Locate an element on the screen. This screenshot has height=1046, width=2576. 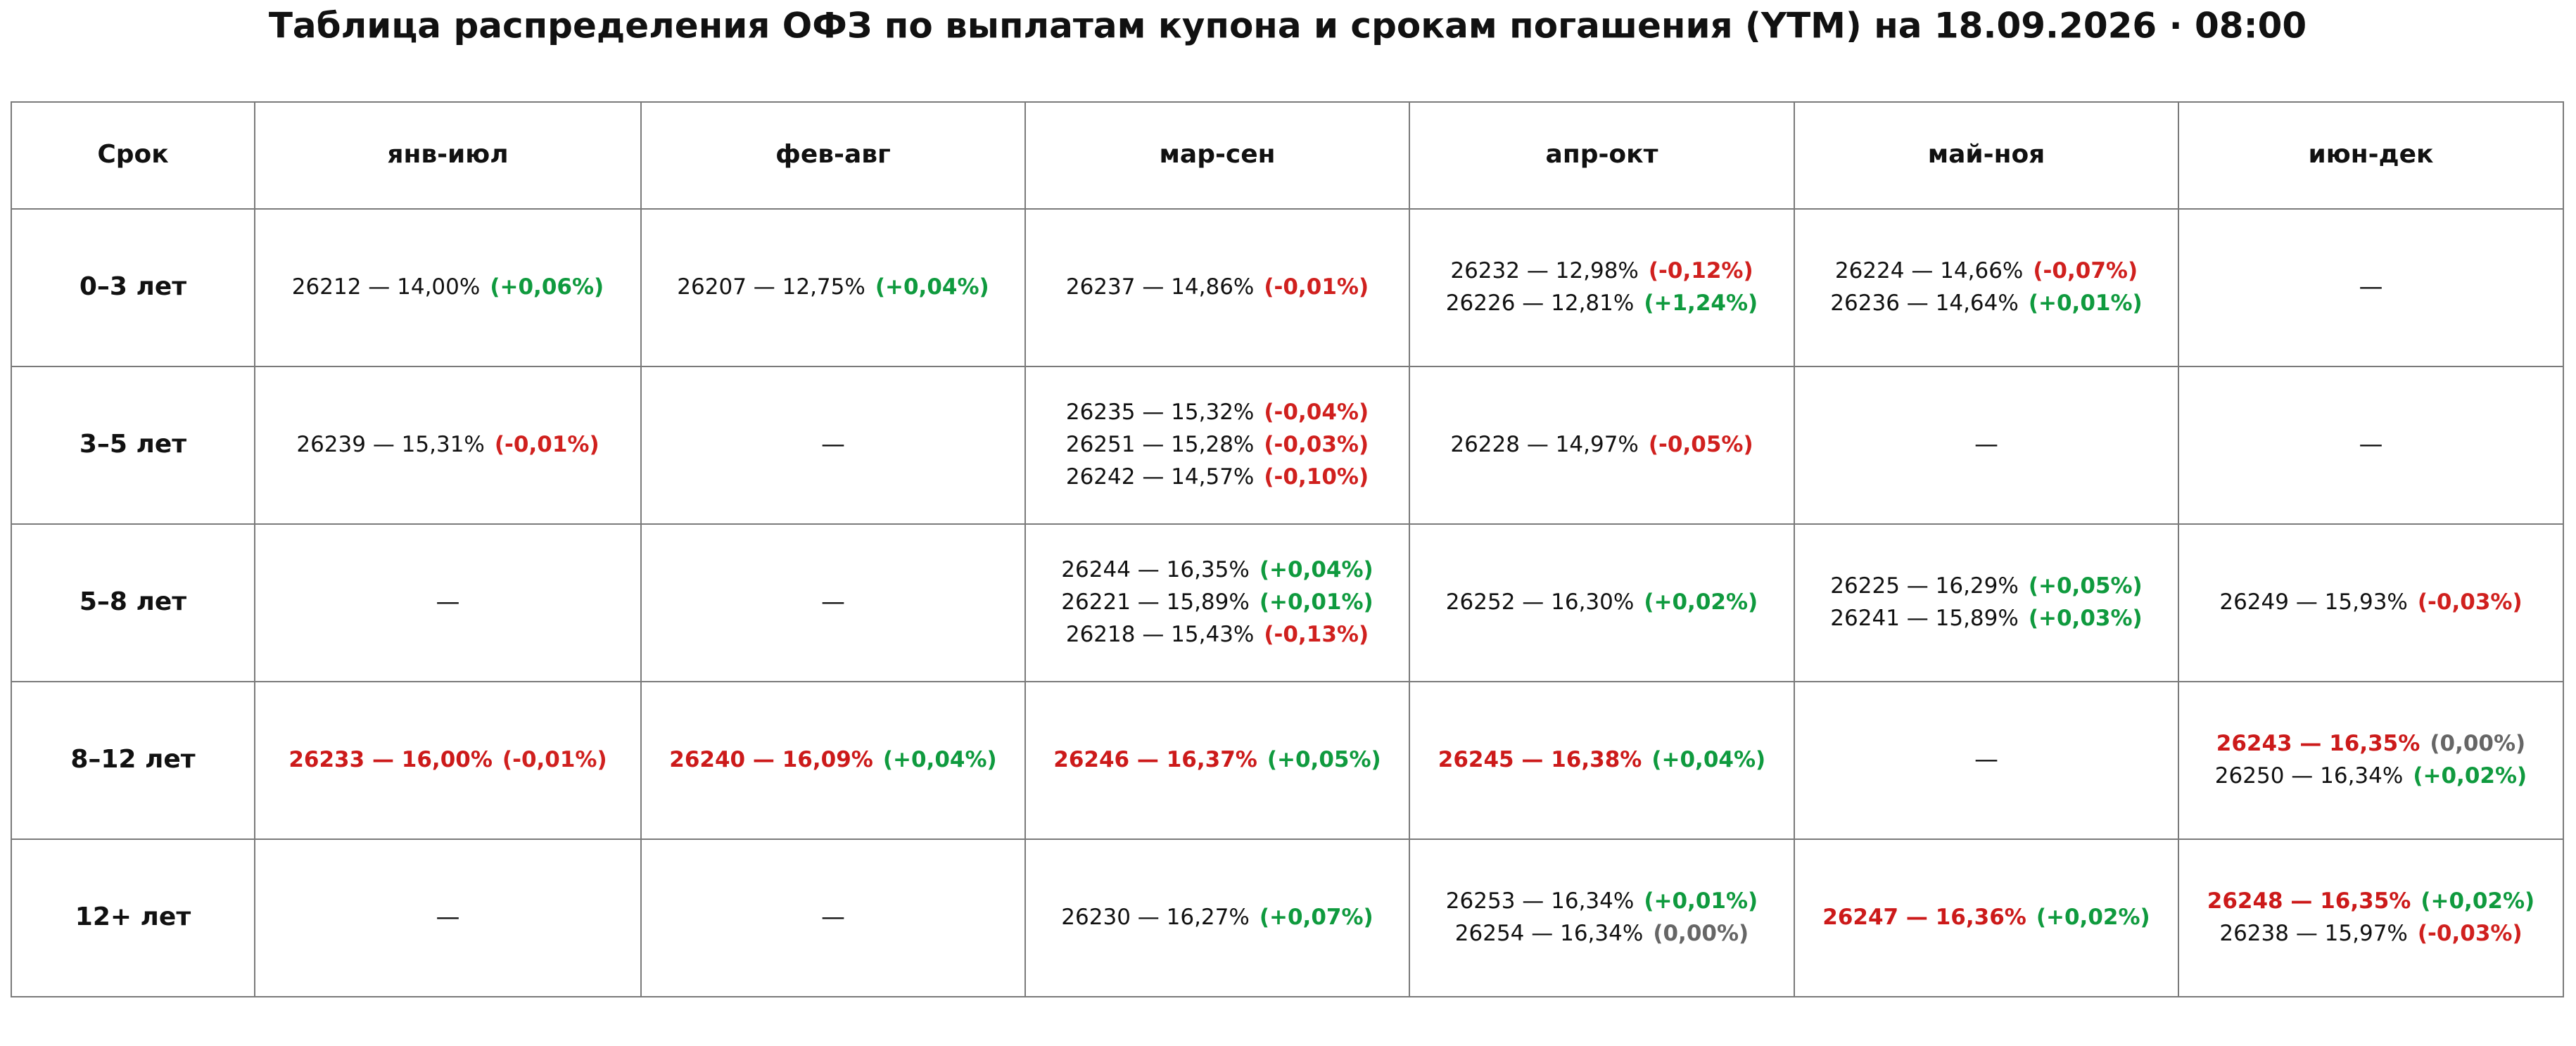
bond-line: 26243 — 16,35% (0,00%) is located at coordinates (2370, 744).